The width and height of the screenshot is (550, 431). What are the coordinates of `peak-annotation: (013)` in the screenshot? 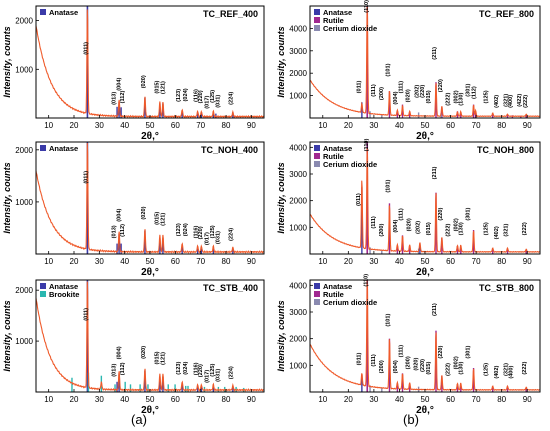 It's located at (115, 98).